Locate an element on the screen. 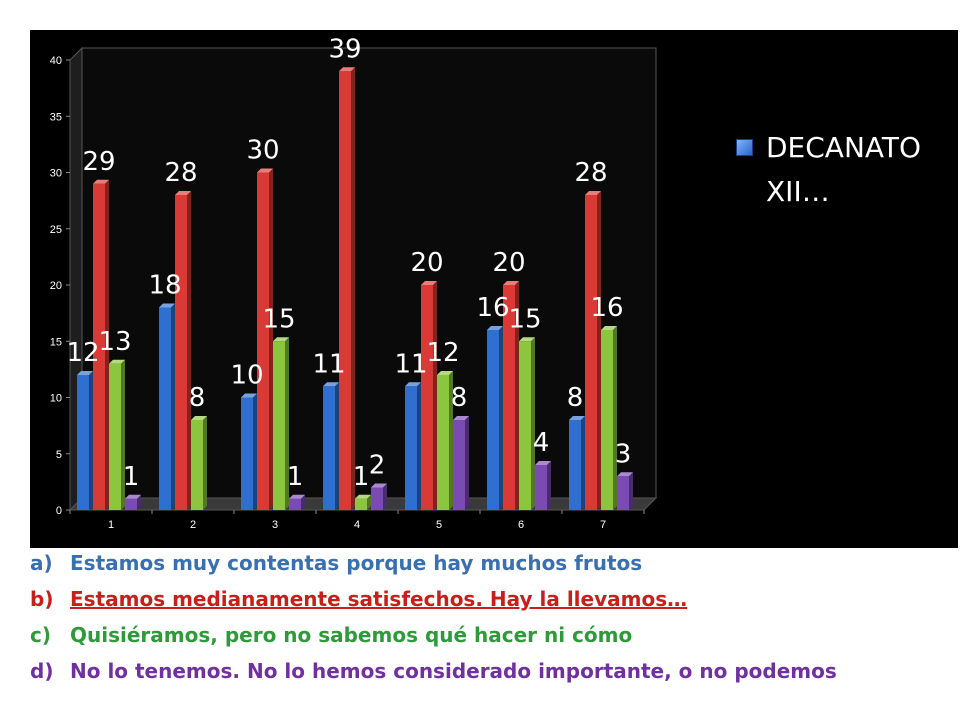  data-label: 16 is located at coordinates (606, 308).